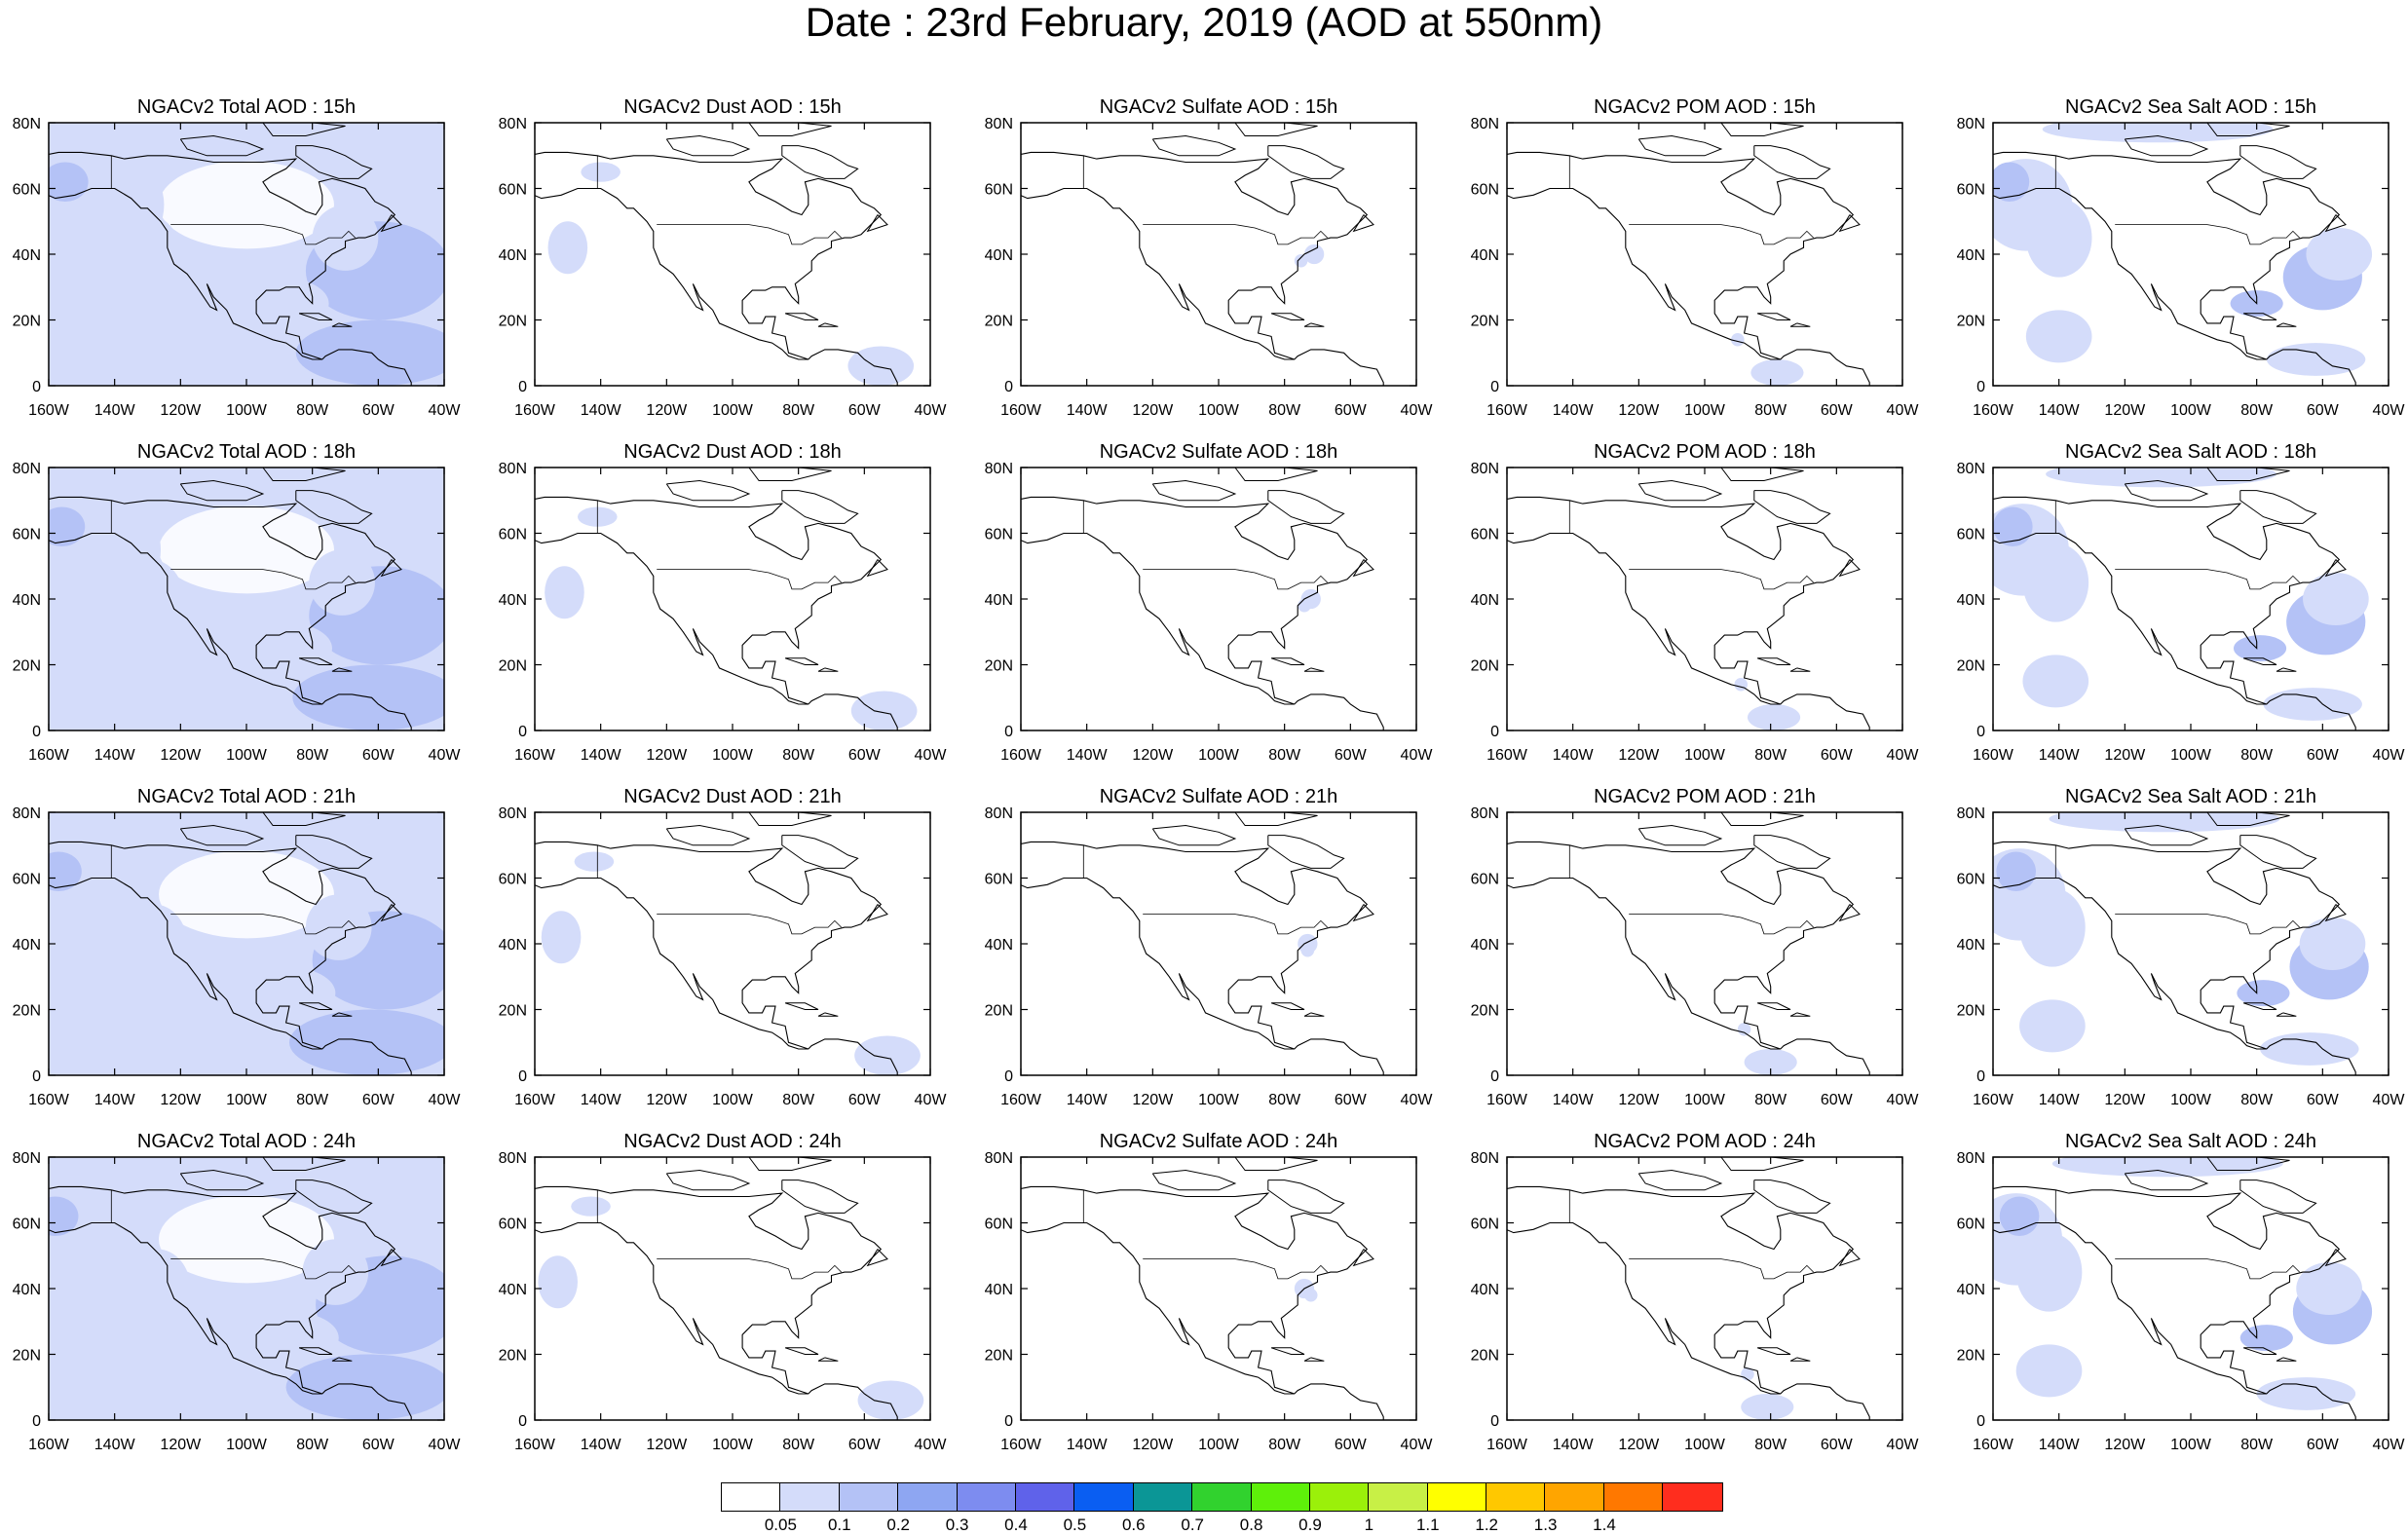  What do you see at coordinates (1222, 1497) in the screenshot?
I see `colorbar` at bounding box center [1222, 1497].